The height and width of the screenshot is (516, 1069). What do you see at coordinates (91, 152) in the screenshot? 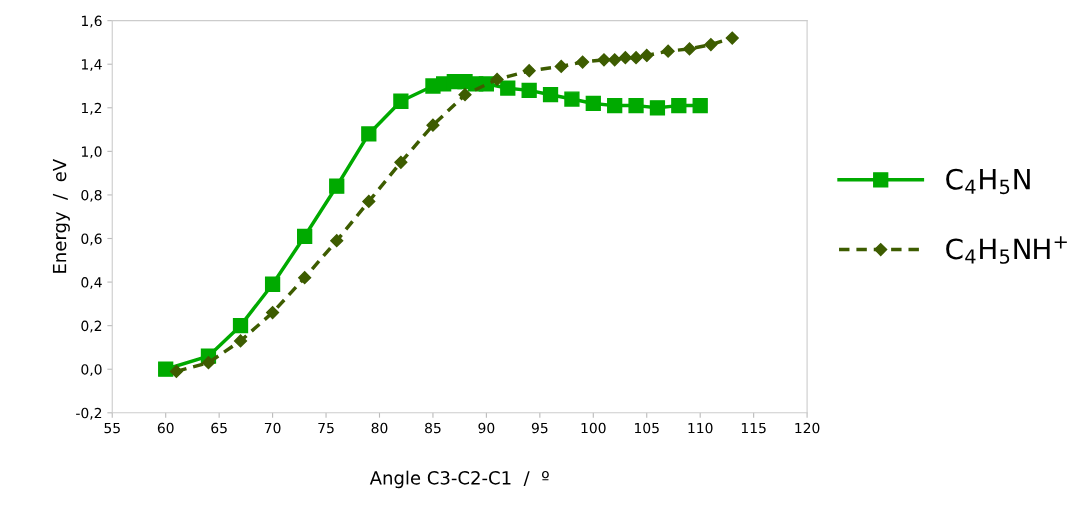
I see `y-tick-label: 1,0` at bounding box center [91, 152].